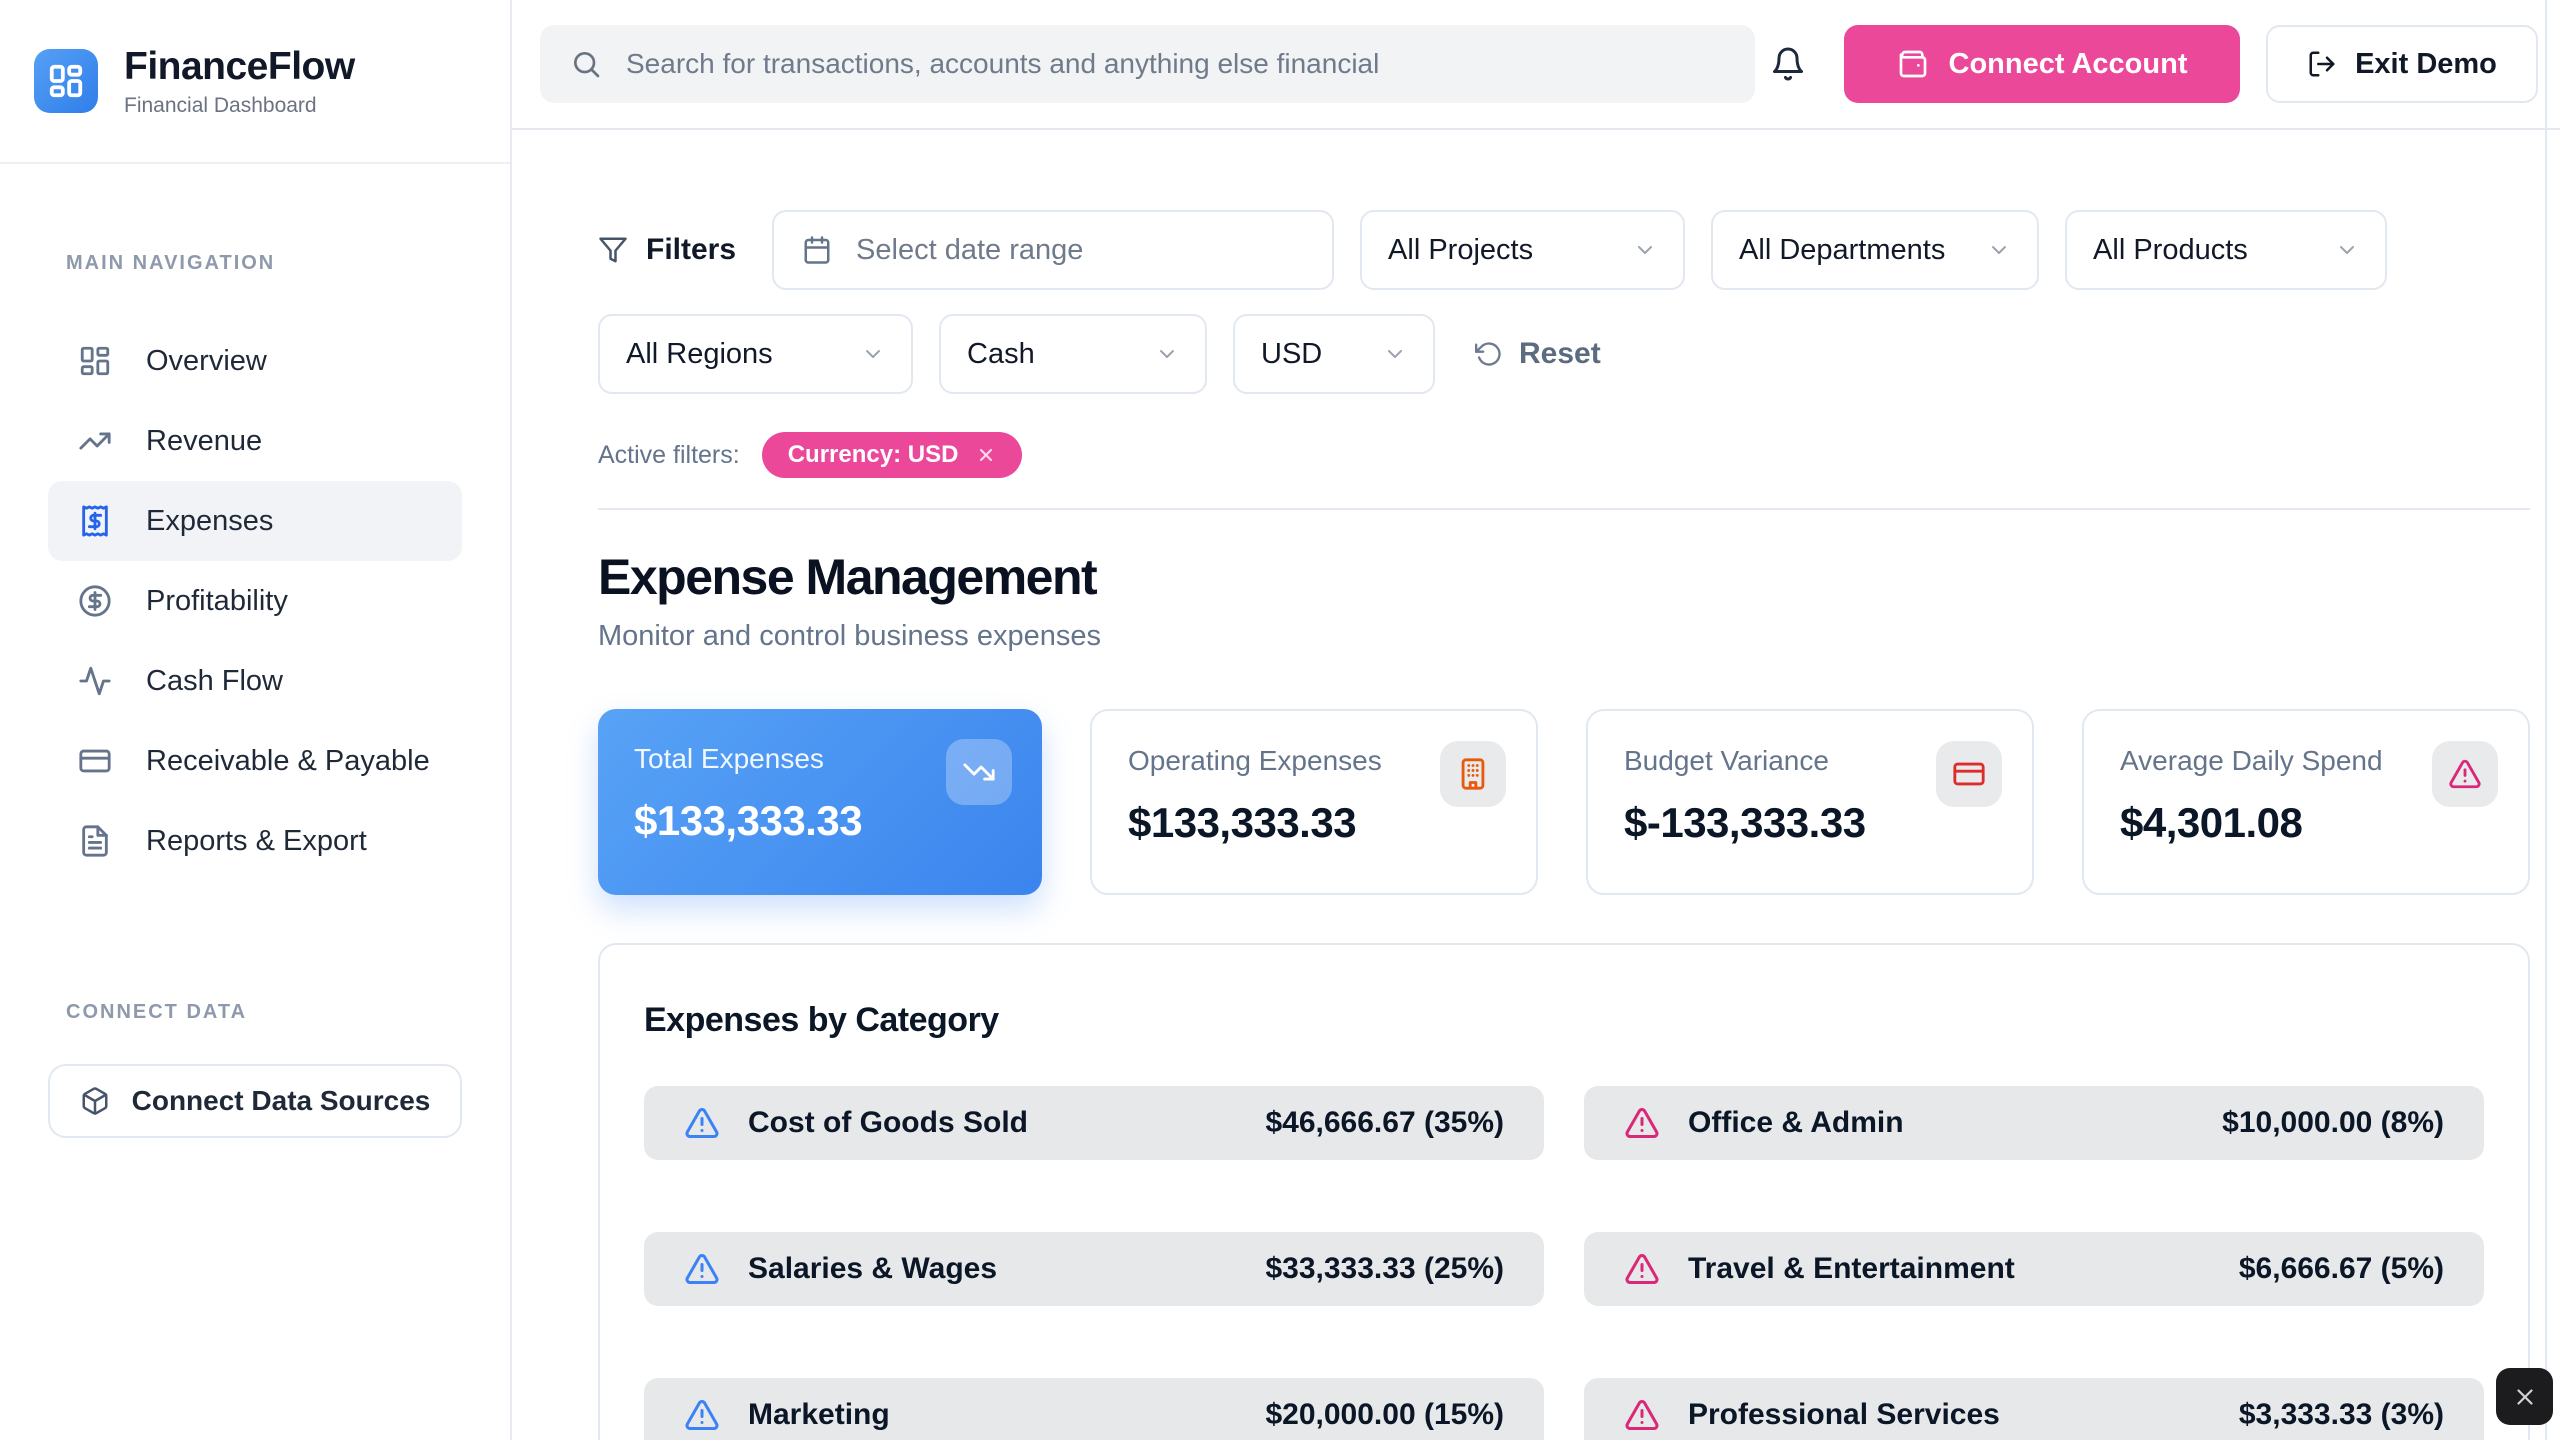 Image resolution: width=2560 pixels, height=1440 pixels. I want to click on brand-header: FinanceFlow Financial Dashboard, so click(255, 82).